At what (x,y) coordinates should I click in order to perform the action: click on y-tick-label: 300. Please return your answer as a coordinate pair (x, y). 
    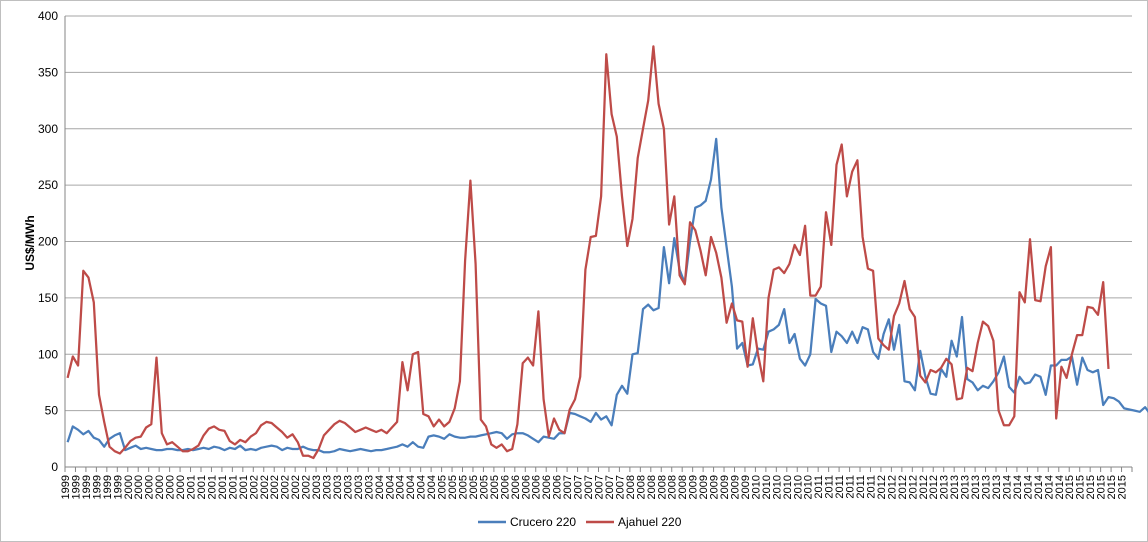
    Looking at the image, I should click on (48, 129).